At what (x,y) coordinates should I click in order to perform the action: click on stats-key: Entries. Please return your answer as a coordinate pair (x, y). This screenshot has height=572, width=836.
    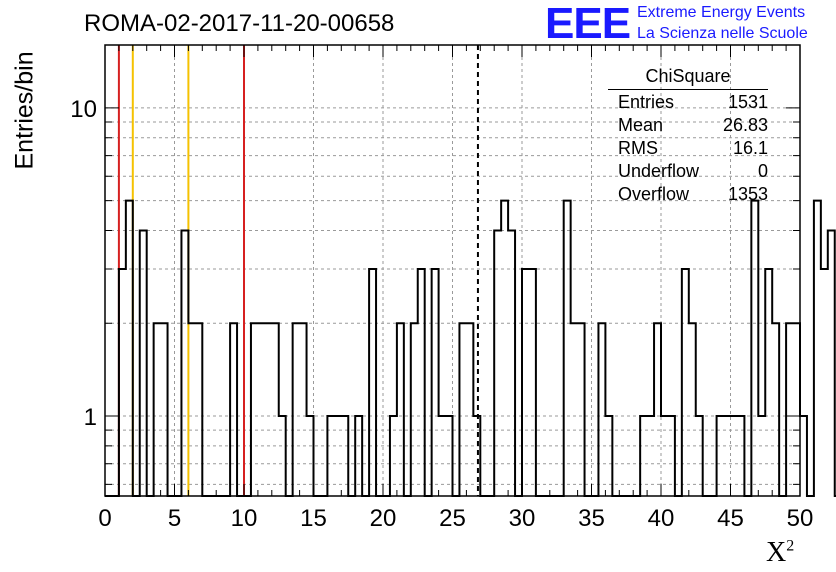
    Looking at the image, I should click on (646, 102).